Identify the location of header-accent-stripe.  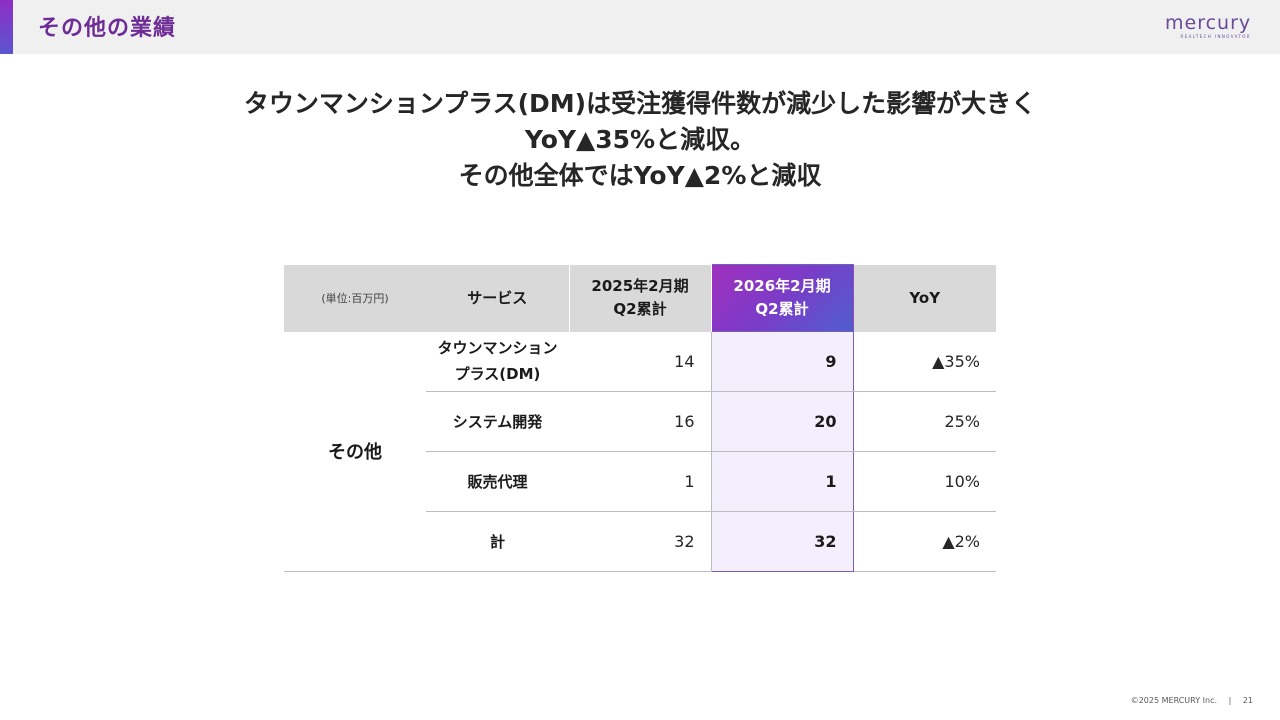
(6, 27).